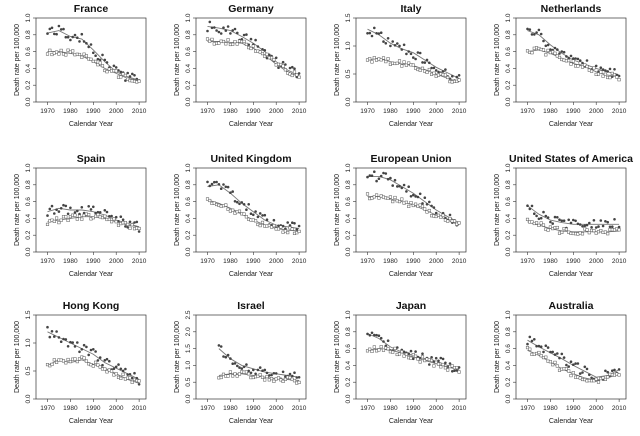  Describe the element at coordinates (250, 159) in the screenshot. I see `chart-title: United Kingdom` at that location.